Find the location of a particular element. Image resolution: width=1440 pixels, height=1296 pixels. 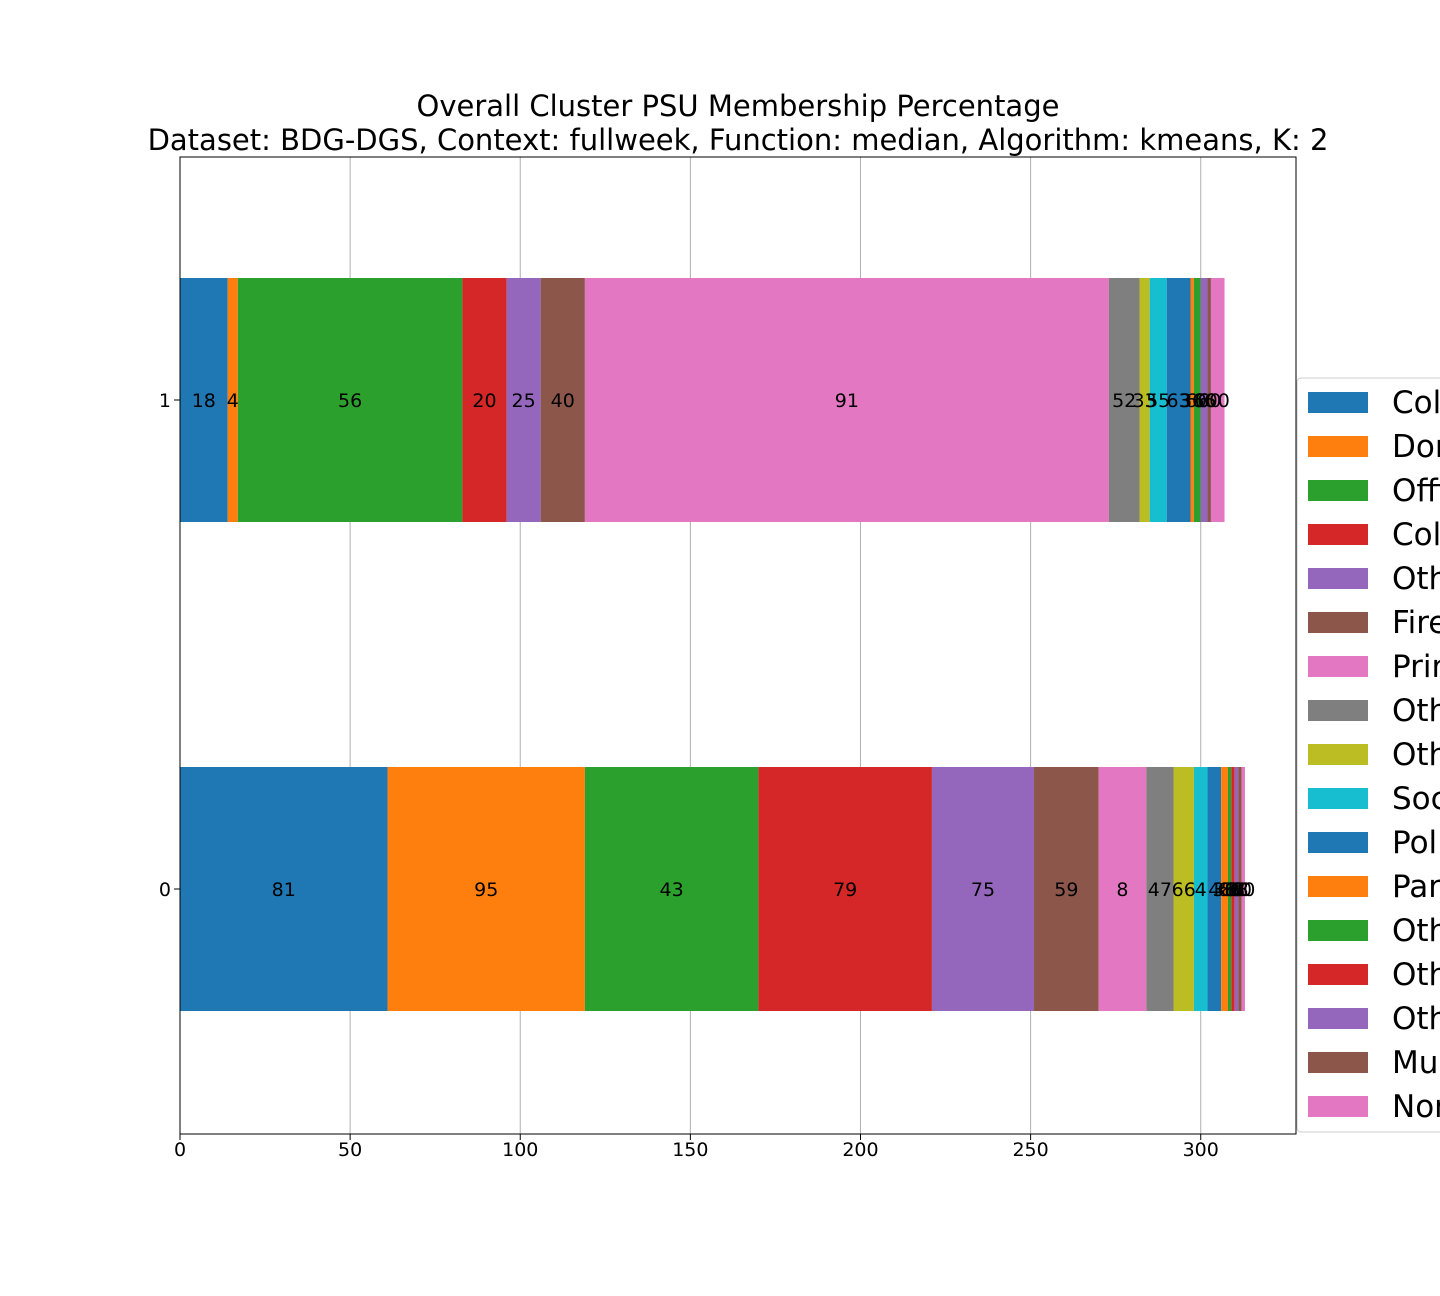

bar-label-cat0-s15: 80 is located at coordinates (1240, 890).